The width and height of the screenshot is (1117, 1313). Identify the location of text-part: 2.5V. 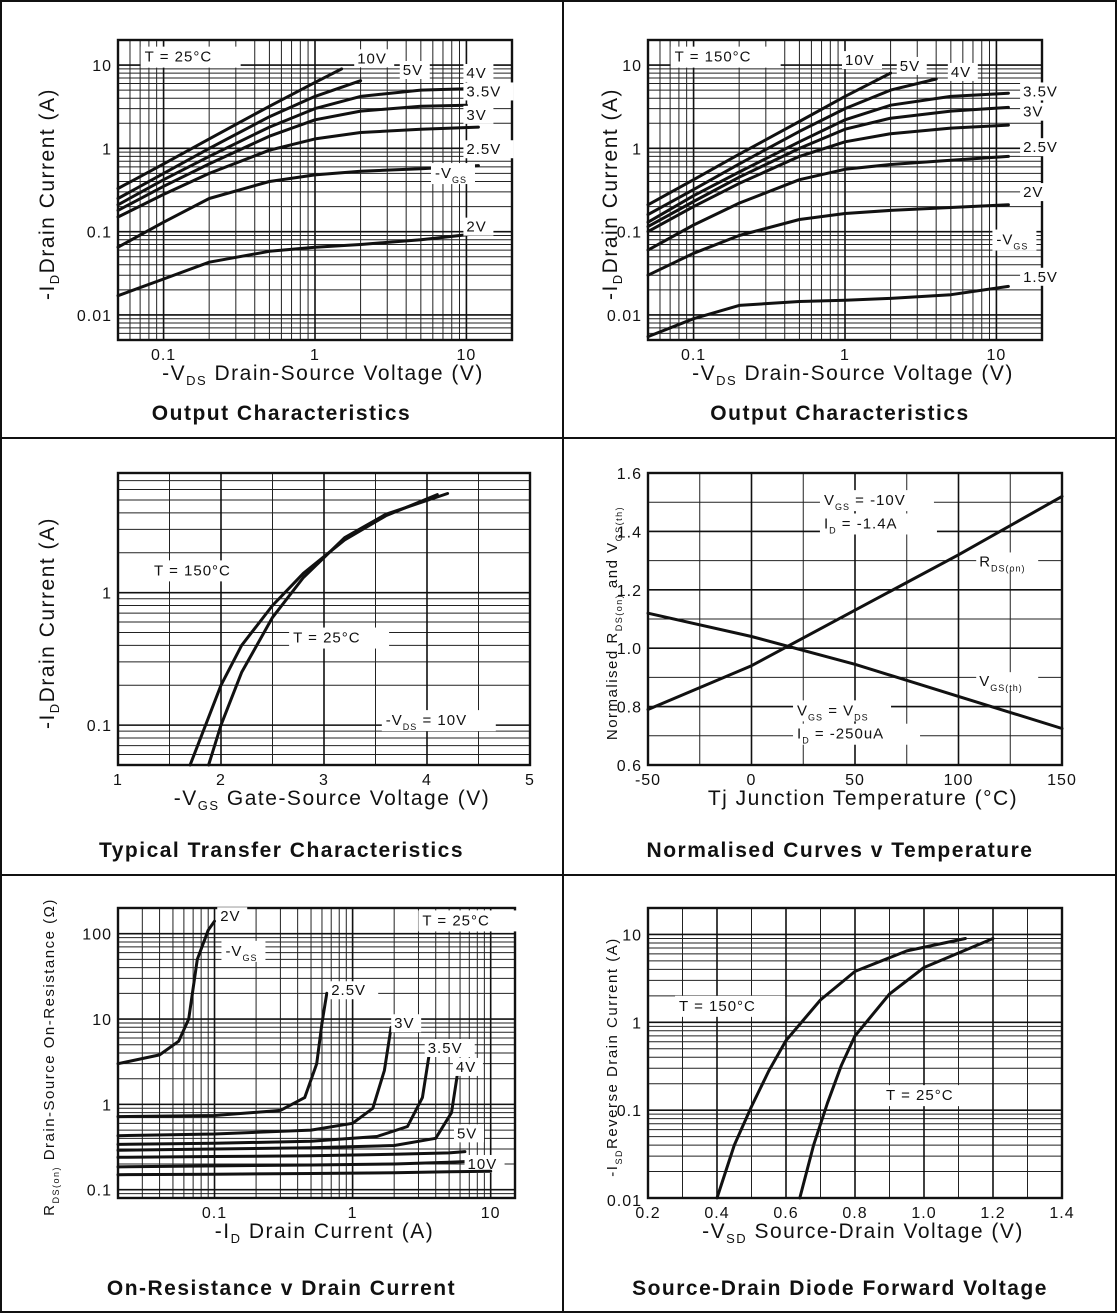
(348, 990).